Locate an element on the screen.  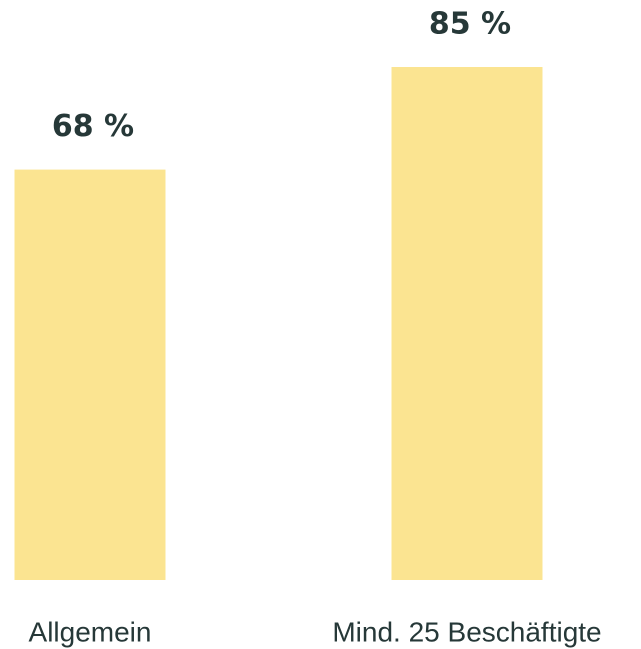
value-label: 68 % is located at coordinates (93, 126).